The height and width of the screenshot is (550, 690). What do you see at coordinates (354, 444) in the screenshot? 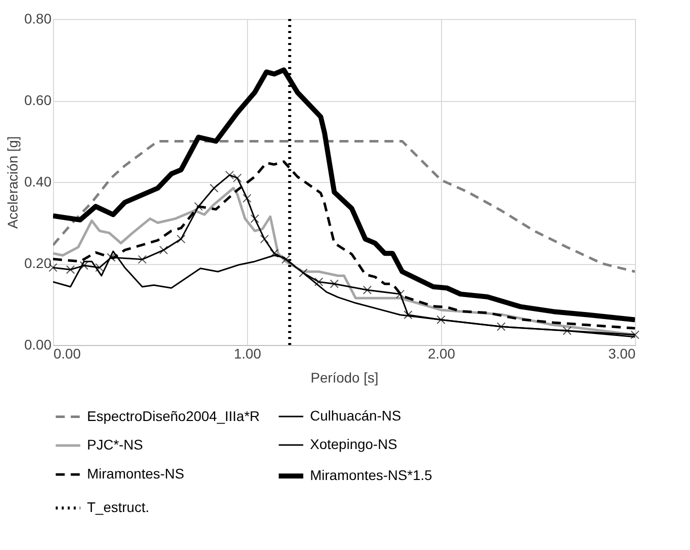
I see `legend-label: Xotepingo-NS` at bounding box center [354, 444].